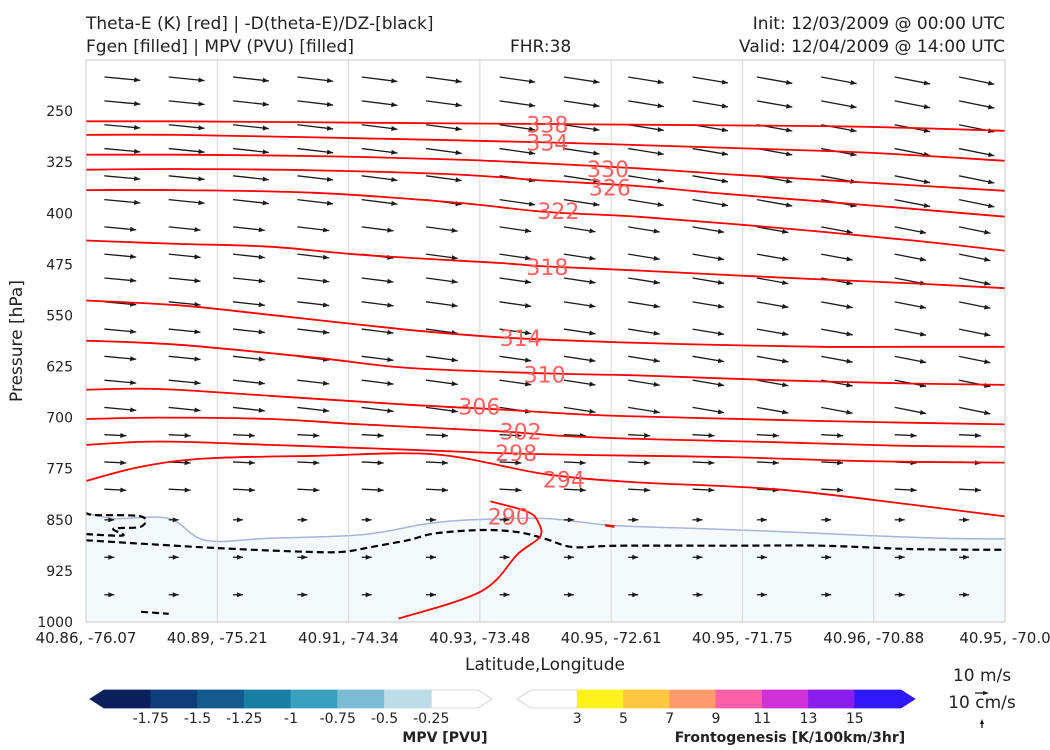 This screenshot has height=750, width=1050. I want to click on x-tick-label: 40.89, -75.21, so click(217, 638).